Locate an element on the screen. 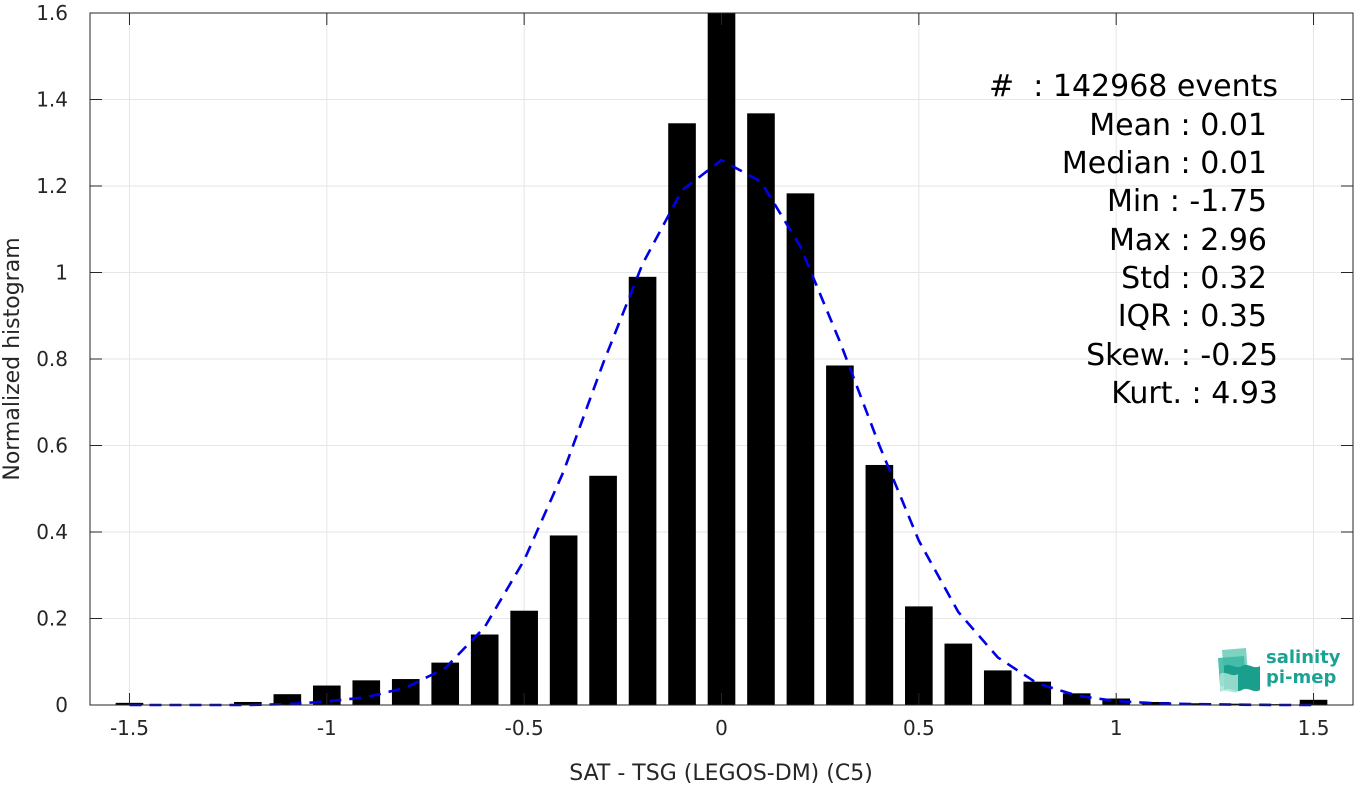 The height and width of the screenshot is (785, 1367). stat-events: # : 142968 events is located at coordinates (1133, 86).